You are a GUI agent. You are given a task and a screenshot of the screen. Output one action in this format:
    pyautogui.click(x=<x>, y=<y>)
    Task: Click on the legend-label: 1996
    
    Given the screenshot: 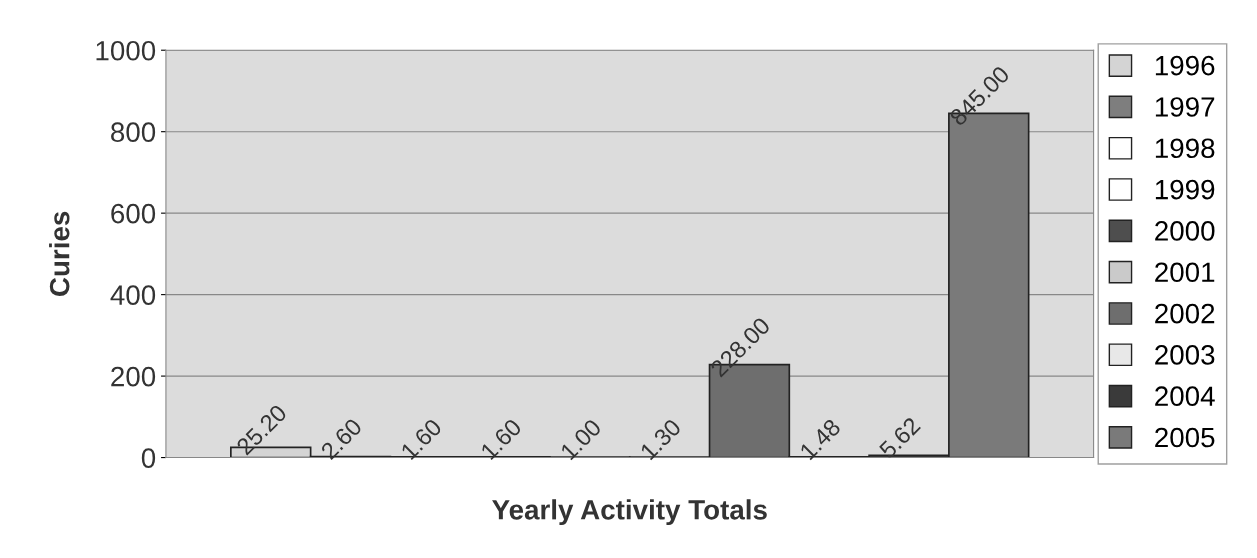 What is the action you would take?
    pyautogui.click(x=1185, y=65)
    